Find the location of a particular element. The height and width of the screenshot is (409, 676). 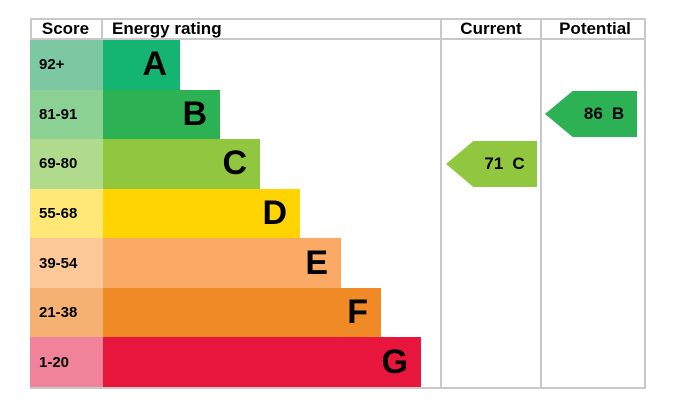

score-cell-g: 1-20 is located at coordinates (66, 362).